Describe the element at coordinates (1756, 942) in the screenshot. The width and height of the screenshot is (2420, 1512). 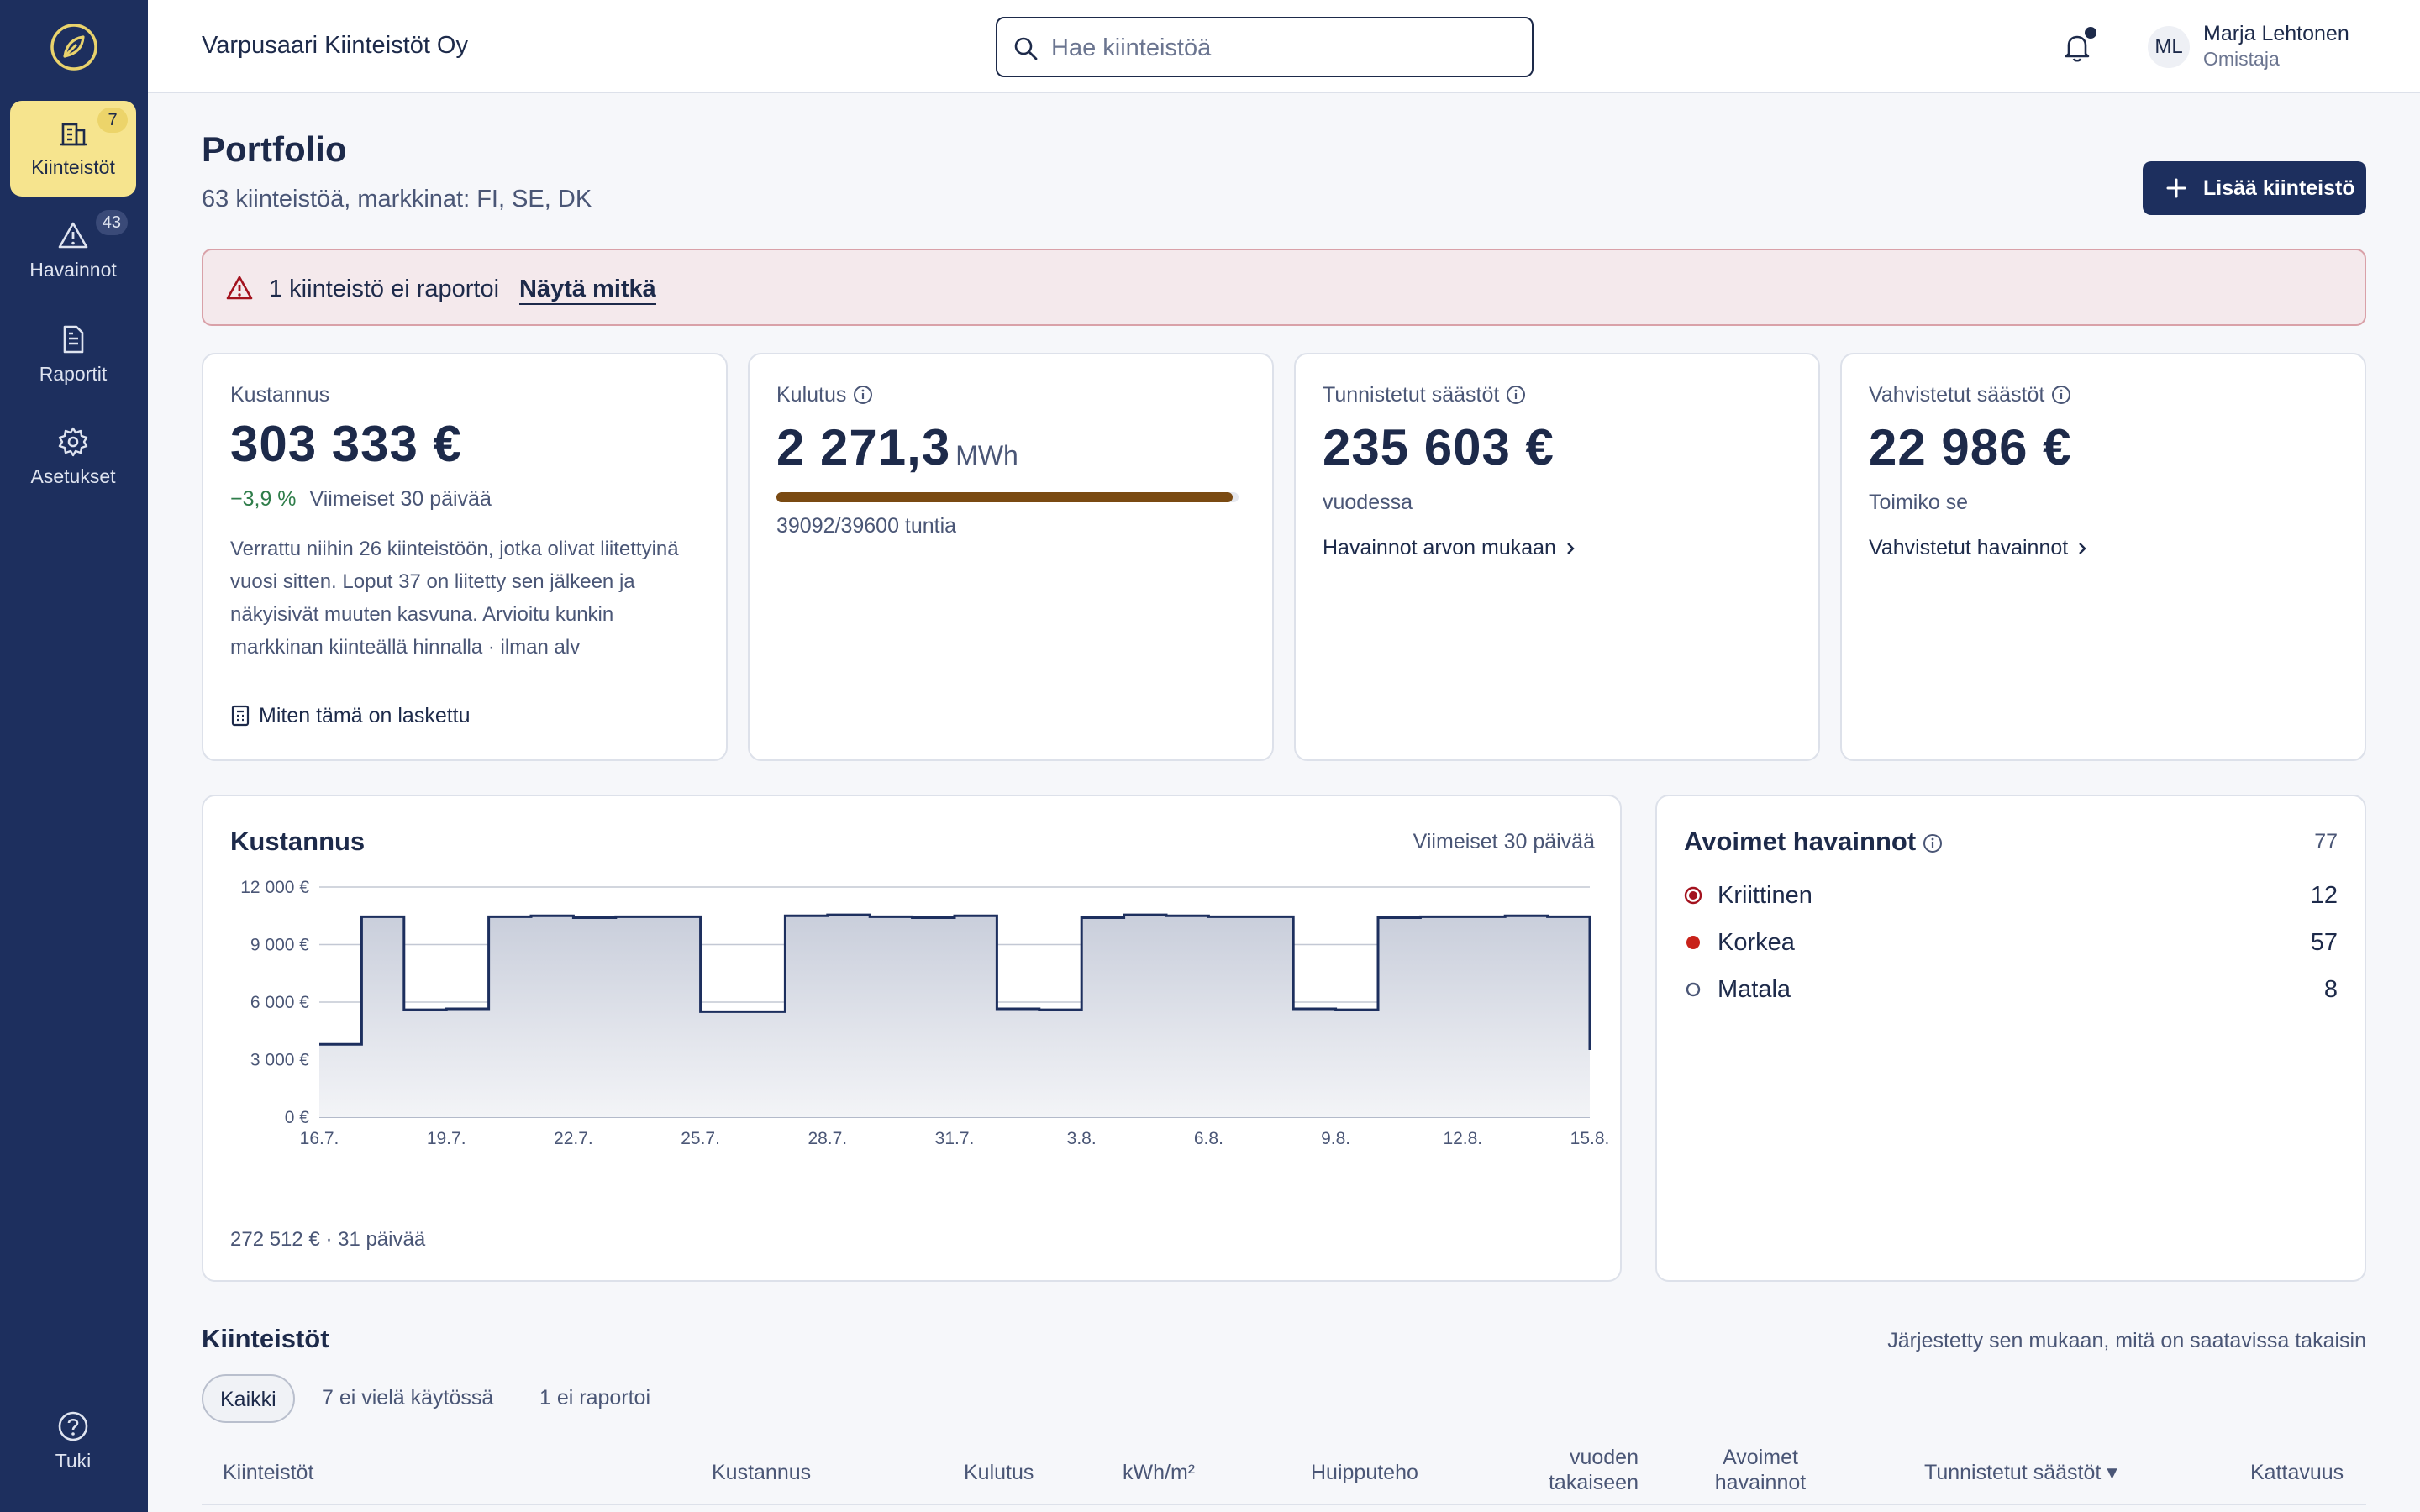
I see `observation-label: Korkea` at that location.